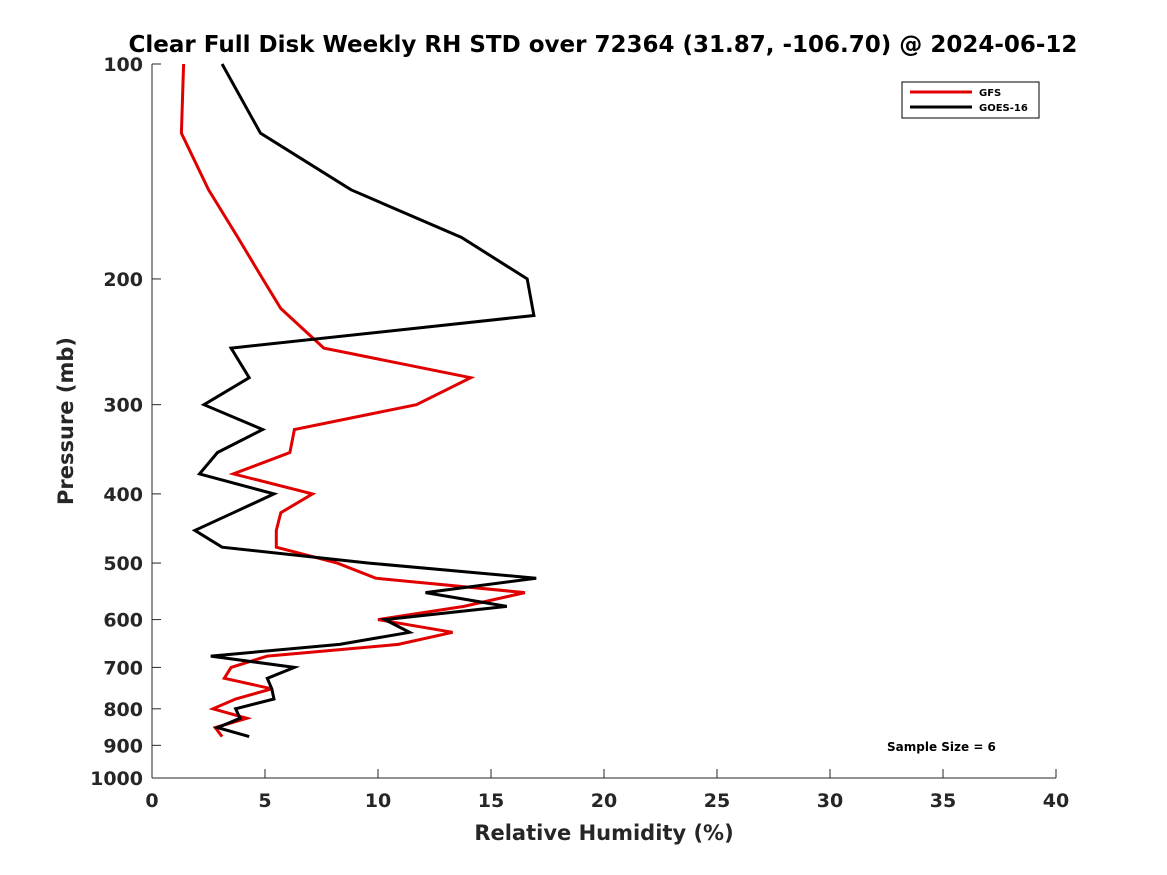 The height and width of the screenshot is (875, 1167). What do you see at coordinates (1003, 108) in the screenshot?
I see `legend-label-goes16: GOES-16` at bounding box center [1003, 108].